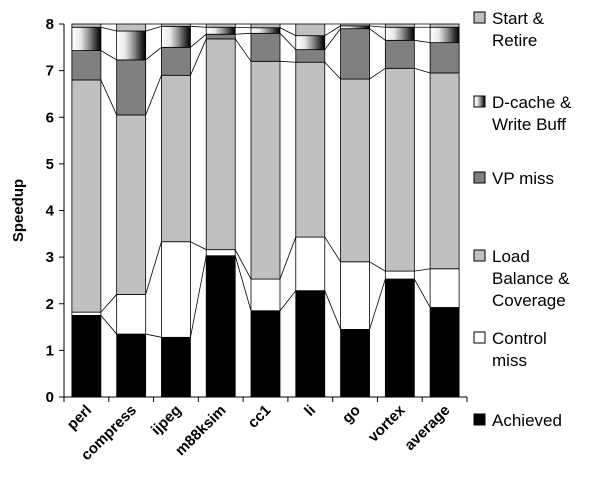 Image resolution: width=592 pixels, height=489 pixels. I want to click on bar-segment-control-miss-vortex, so click(399, 275).